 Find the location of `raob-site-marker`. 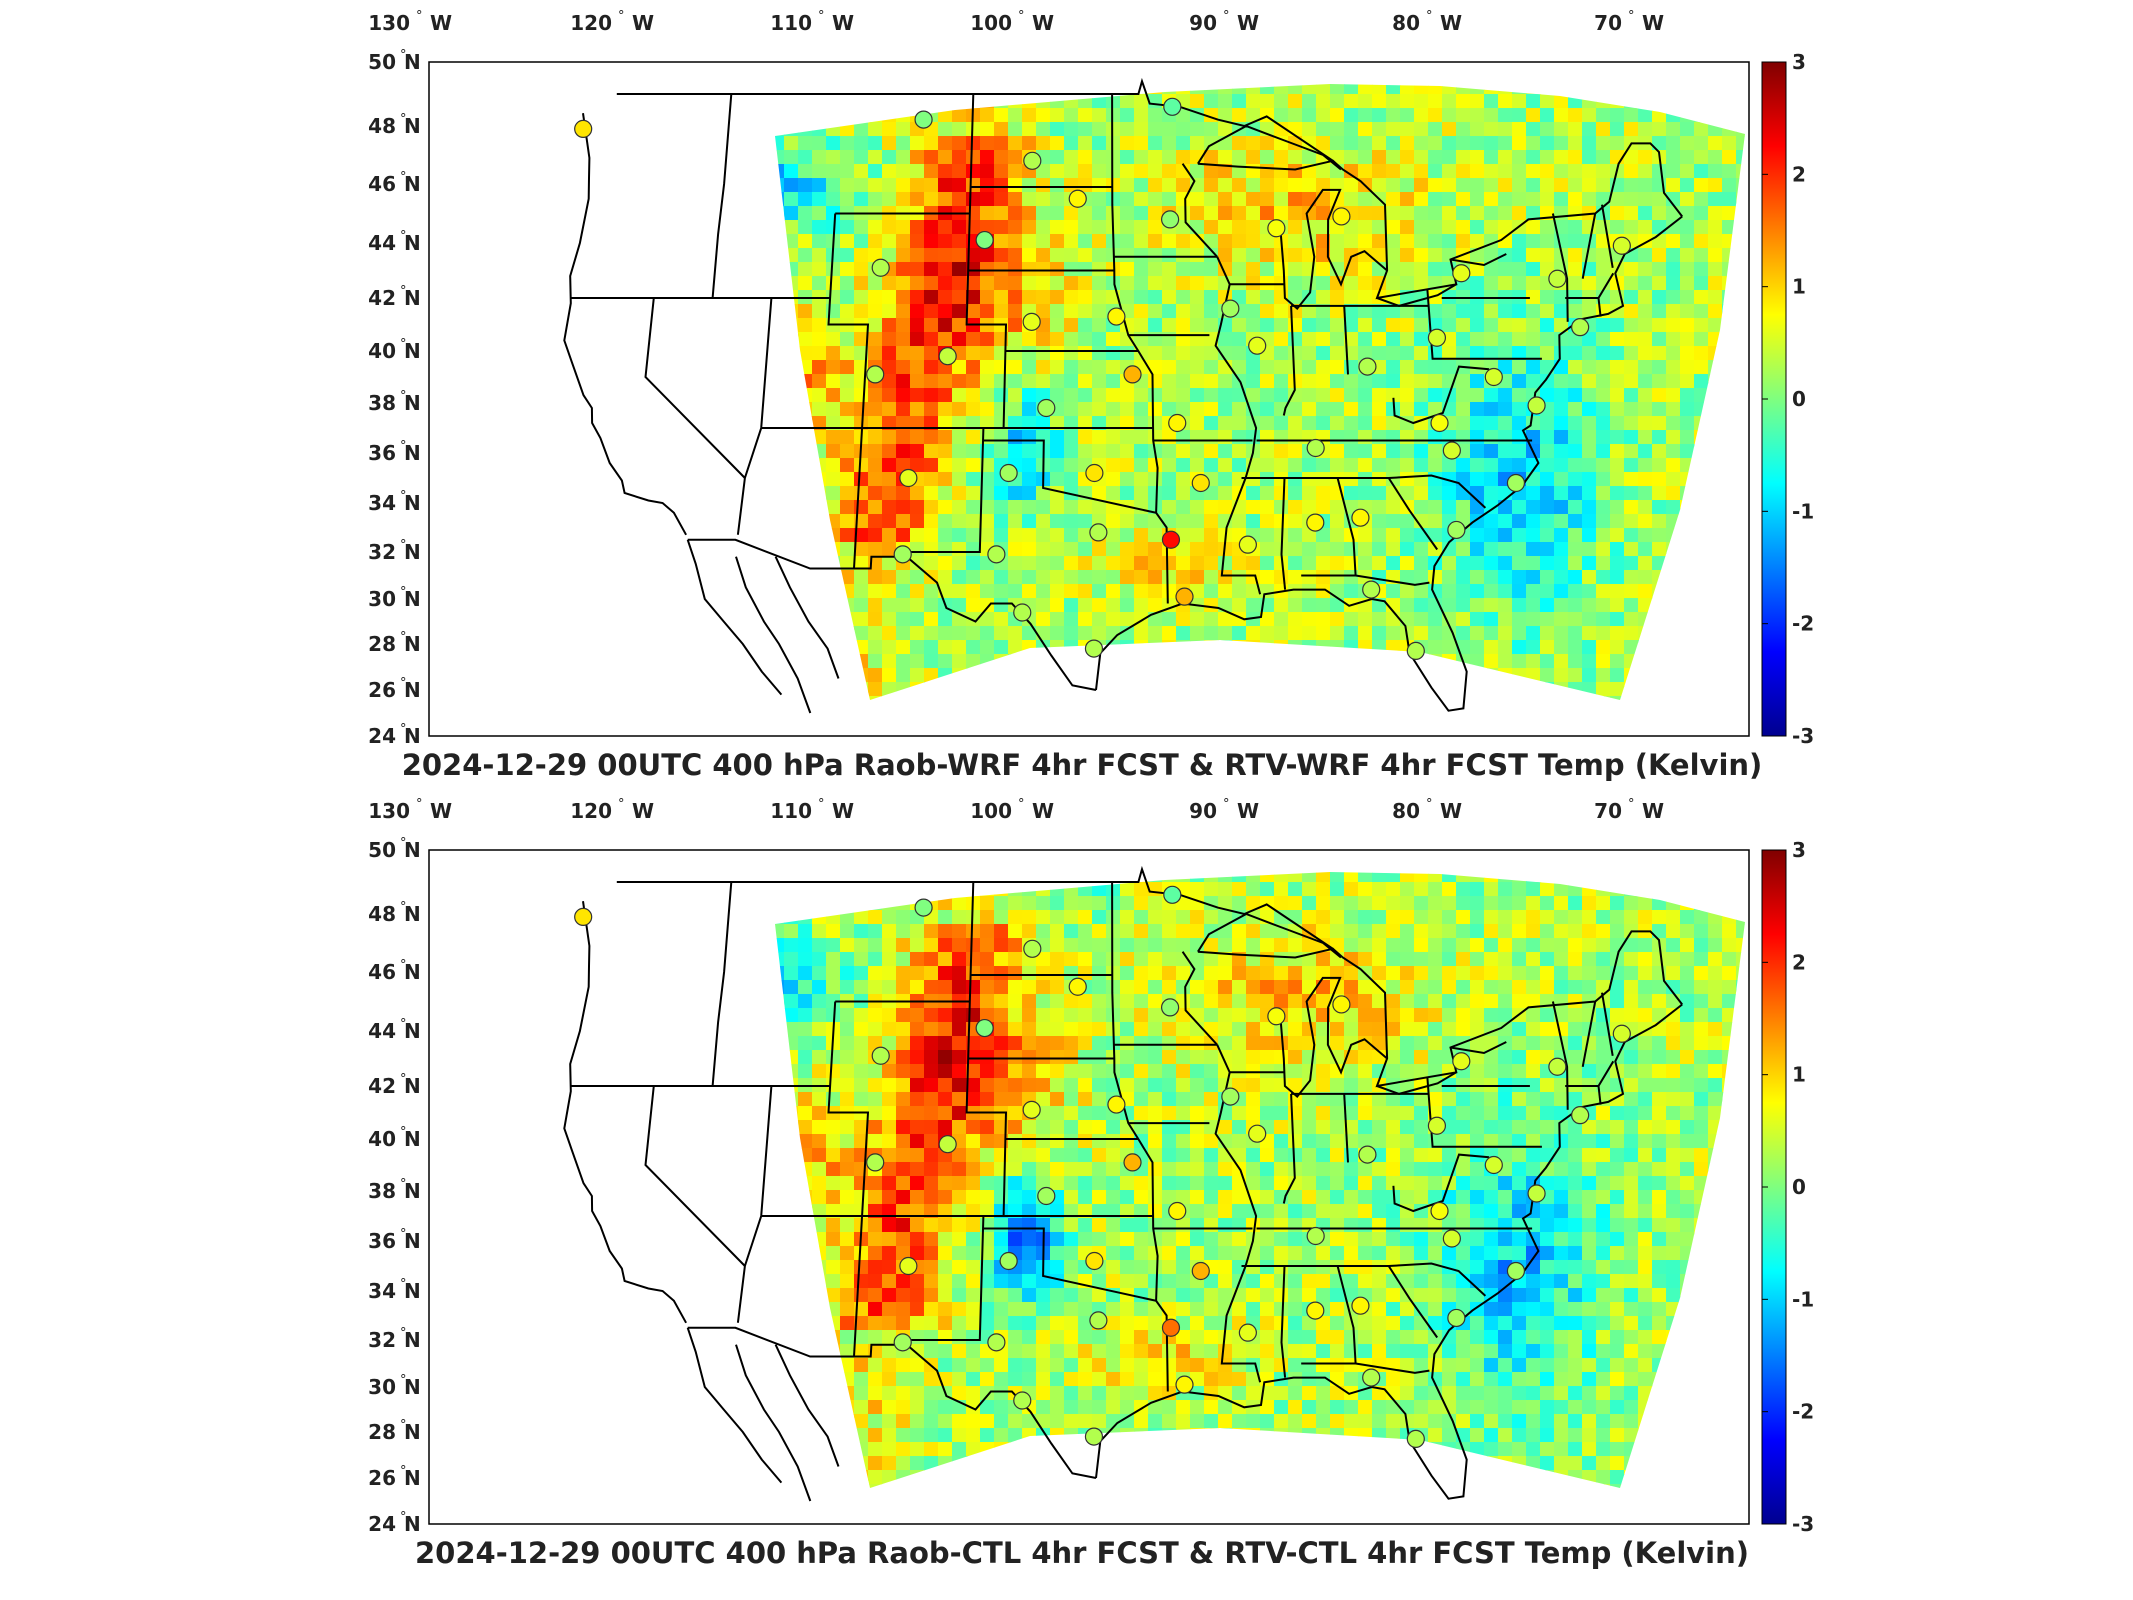

raob-site-marker is located at coordinates (996, 554).